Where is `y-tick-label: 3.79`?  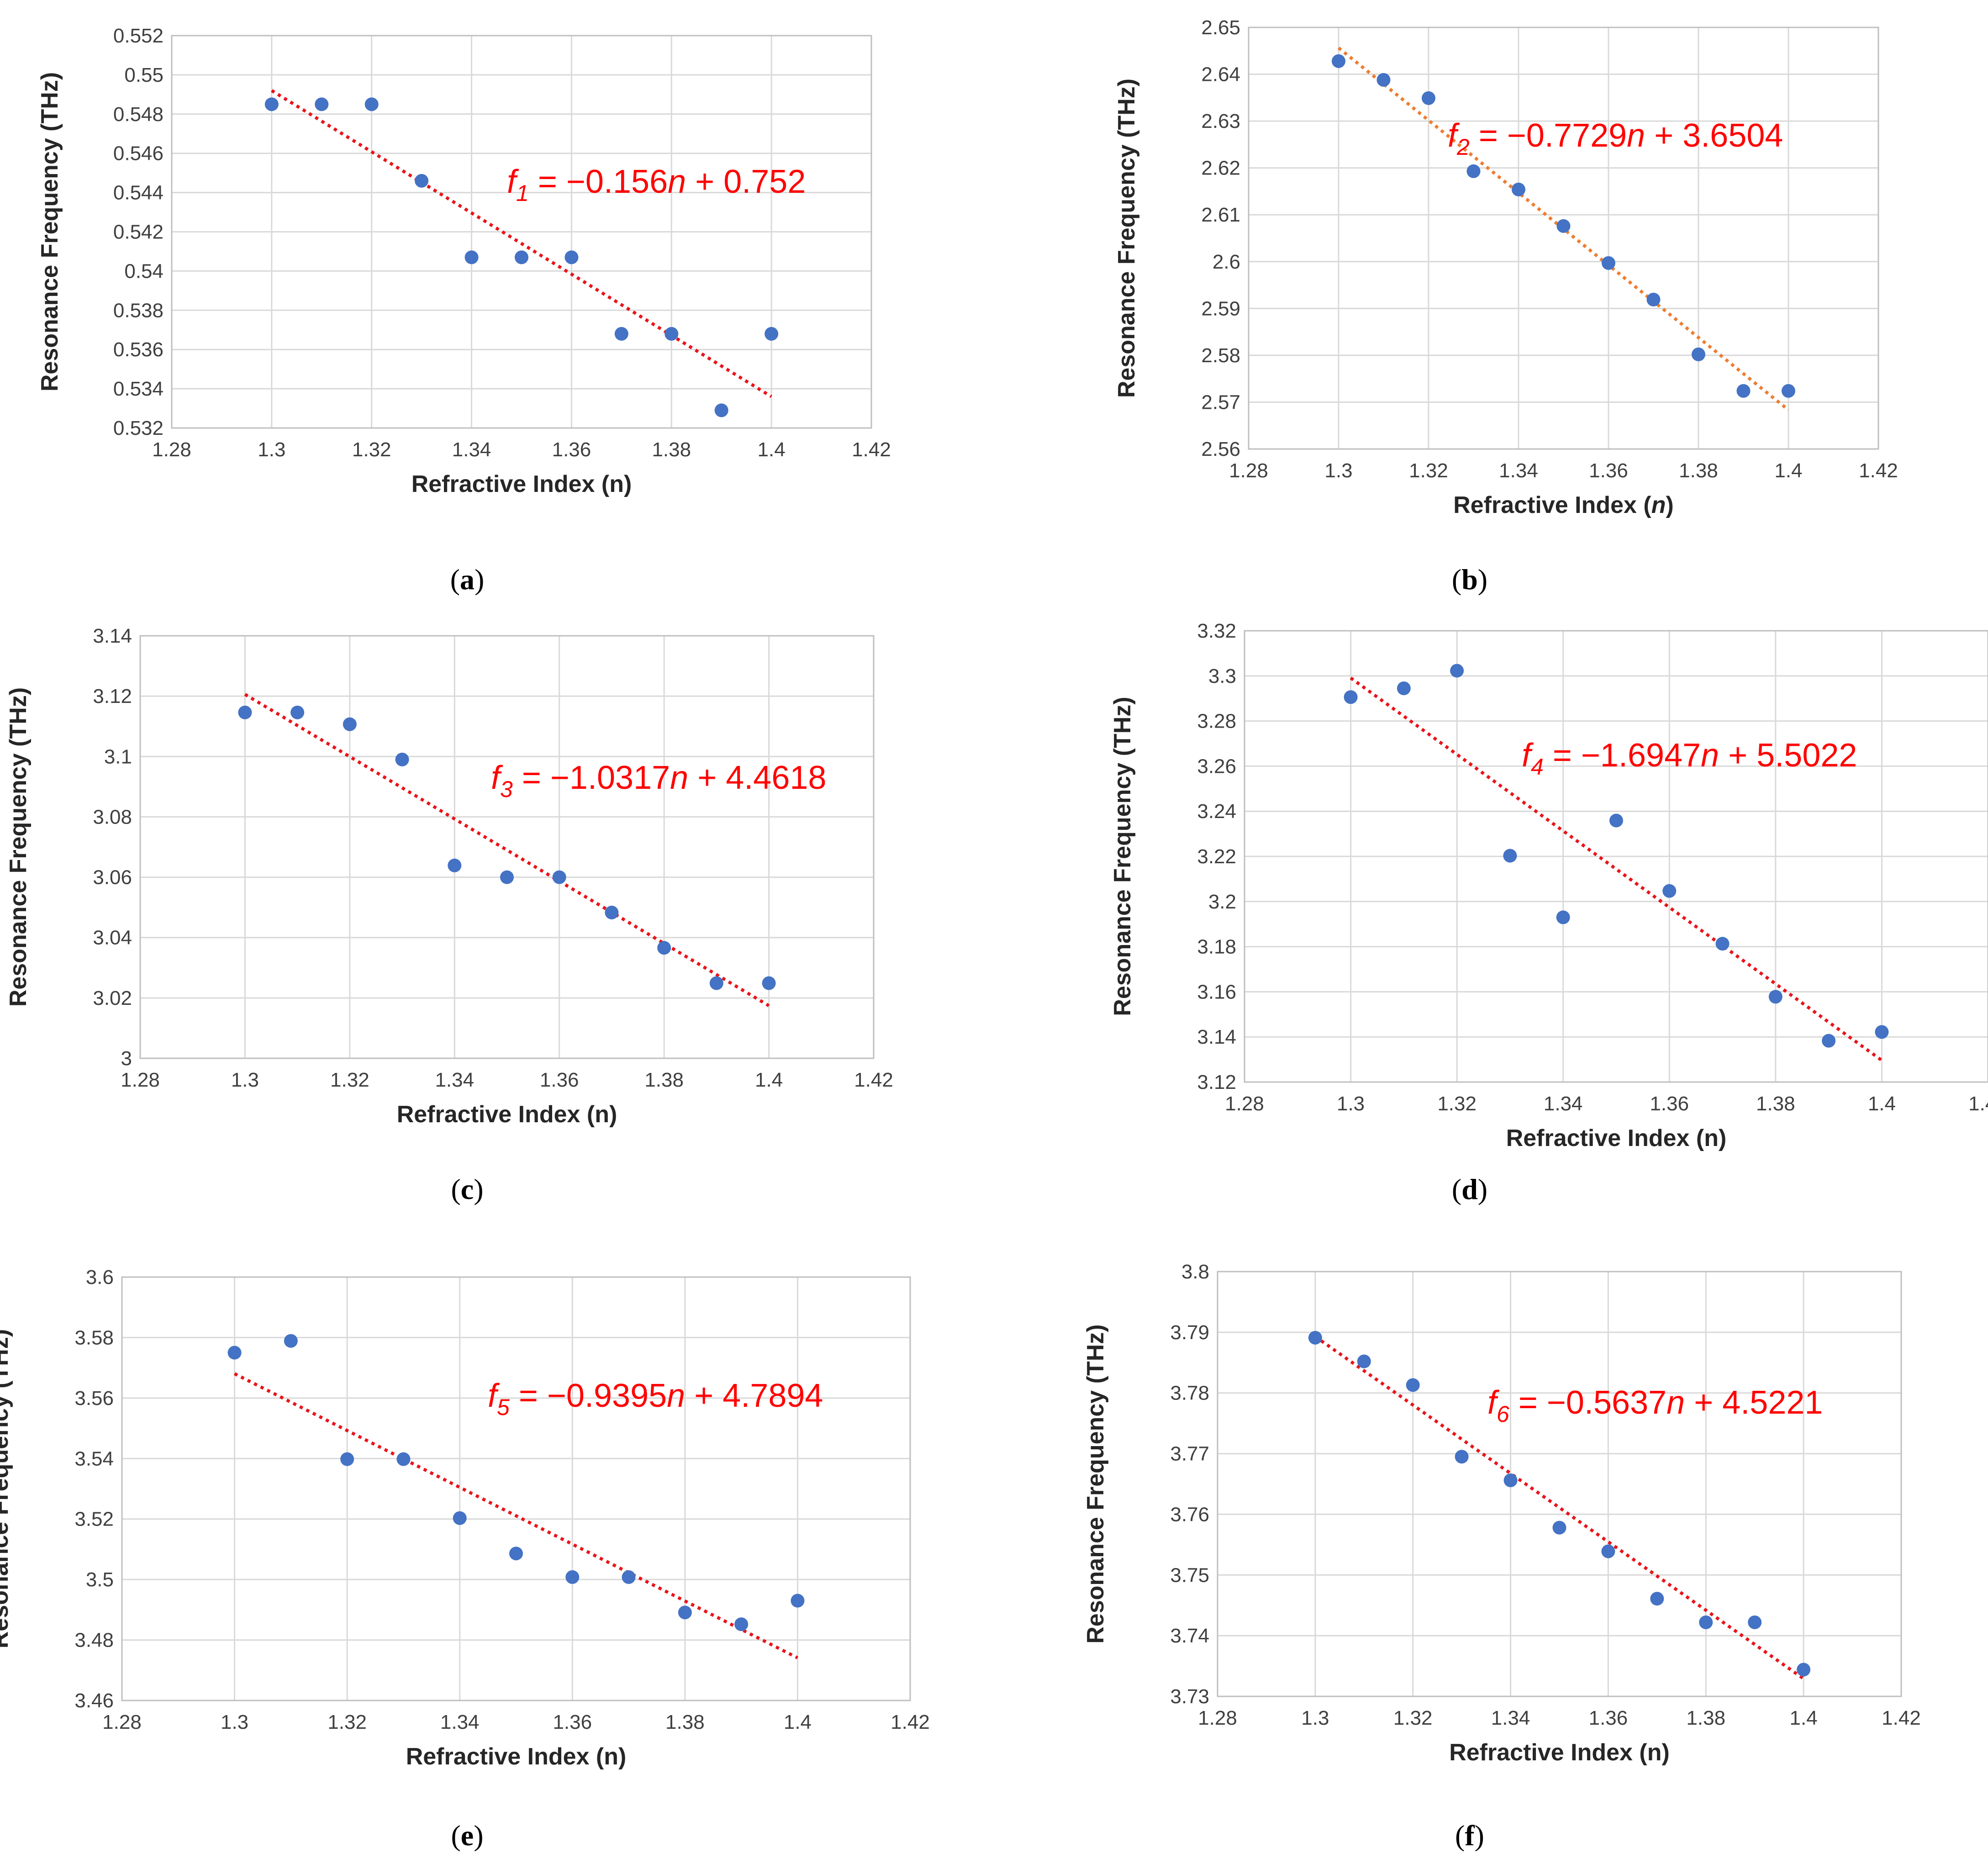 y-tick-label: 3.79 is located at coordinates (1189, 1333).